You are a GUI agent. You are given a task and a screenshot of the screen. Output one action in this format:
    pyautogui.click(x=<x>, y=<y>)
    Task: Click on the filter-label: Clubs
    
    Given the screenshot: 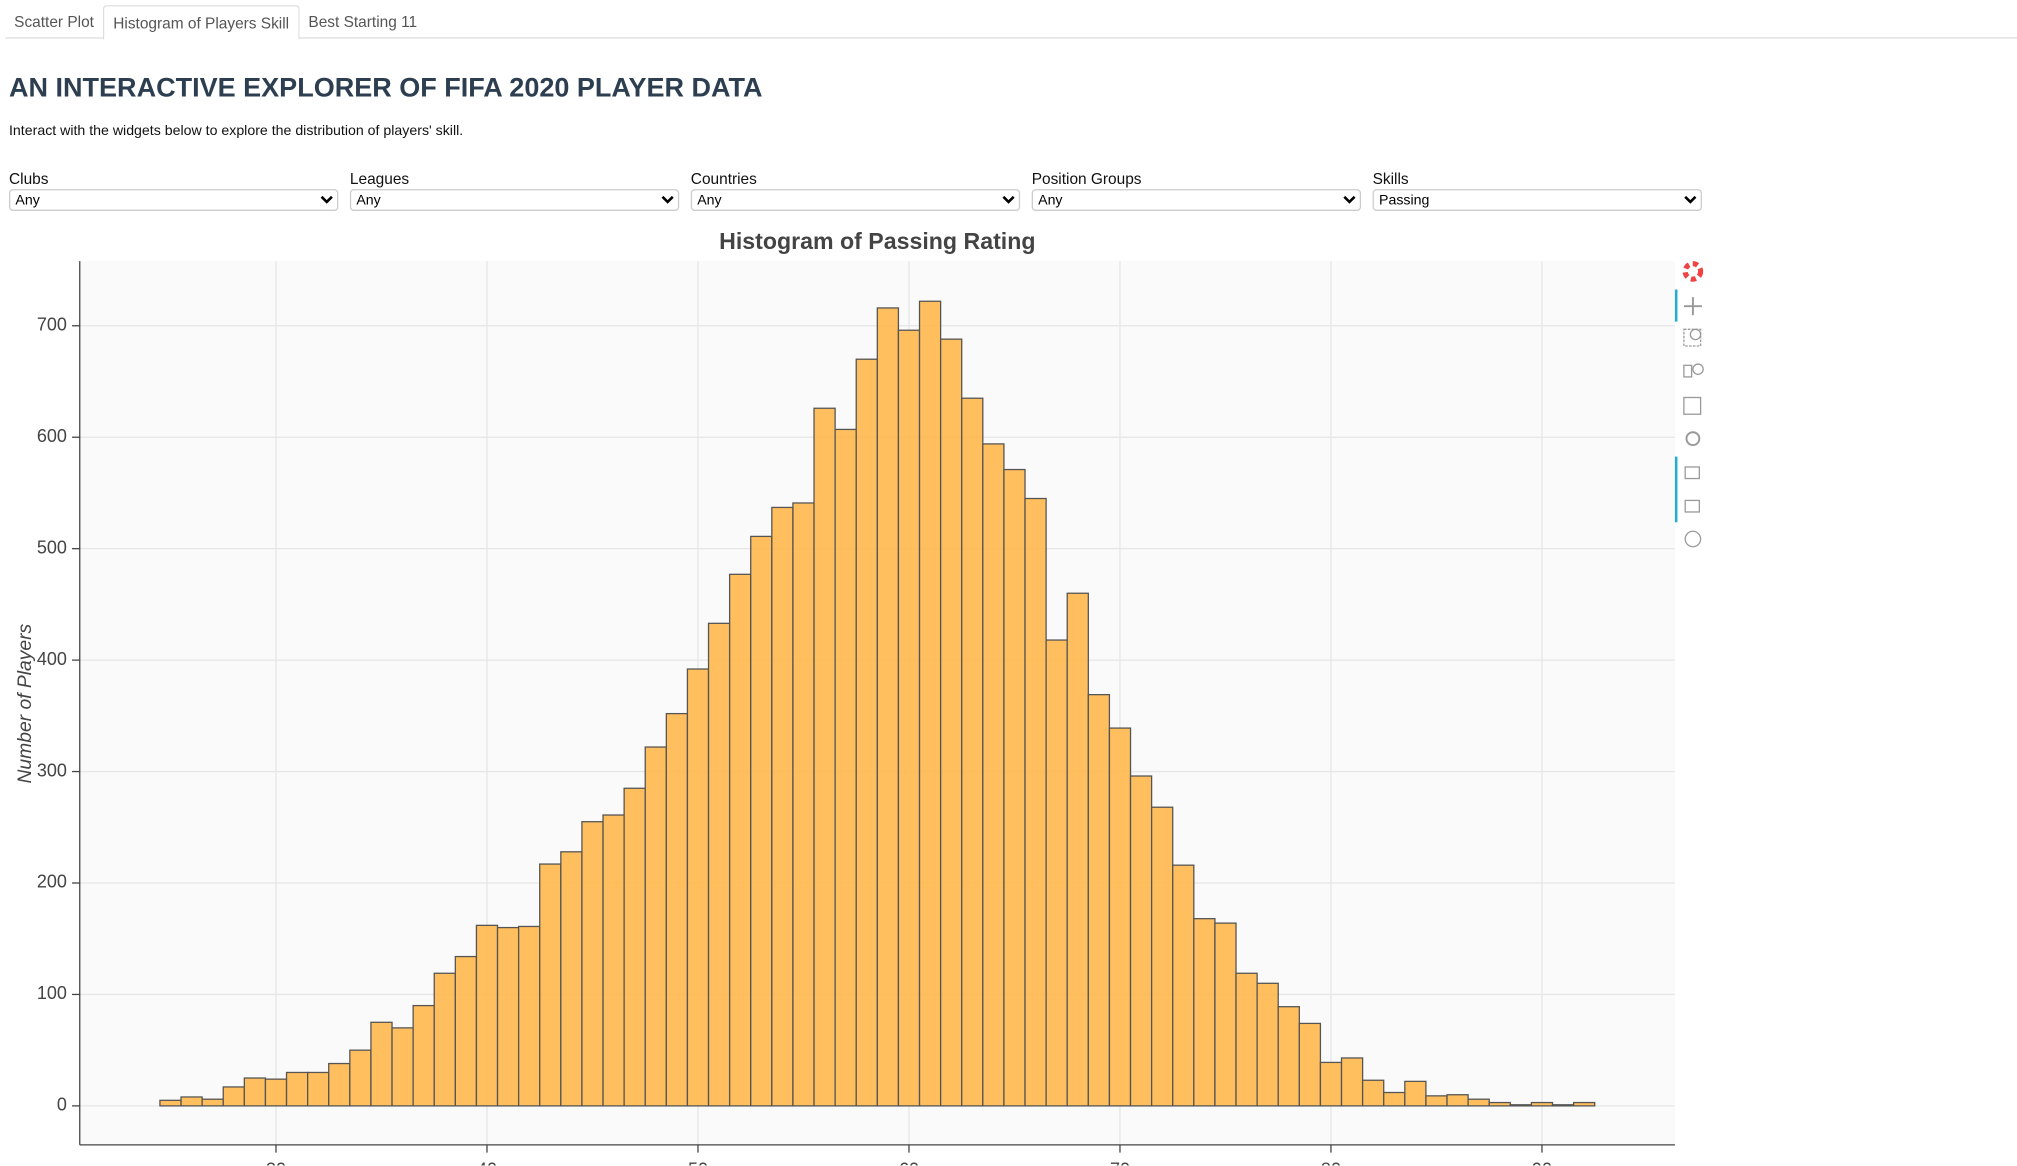 What is the action you would take?
    pyautogui.click(x=29, y=178)
    